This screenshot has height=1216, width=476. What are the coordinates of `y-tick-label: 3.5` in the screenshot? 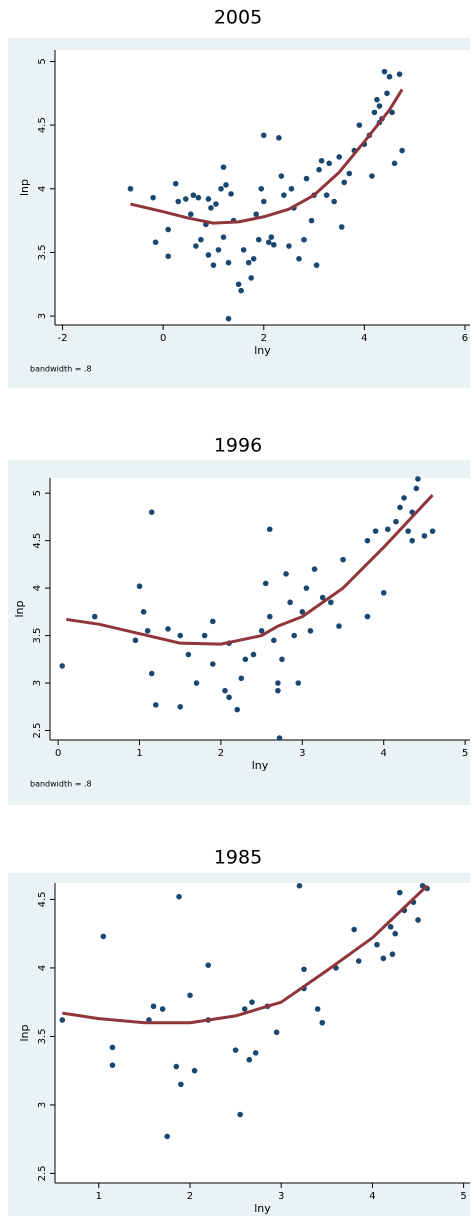 It's located at (37, 636).